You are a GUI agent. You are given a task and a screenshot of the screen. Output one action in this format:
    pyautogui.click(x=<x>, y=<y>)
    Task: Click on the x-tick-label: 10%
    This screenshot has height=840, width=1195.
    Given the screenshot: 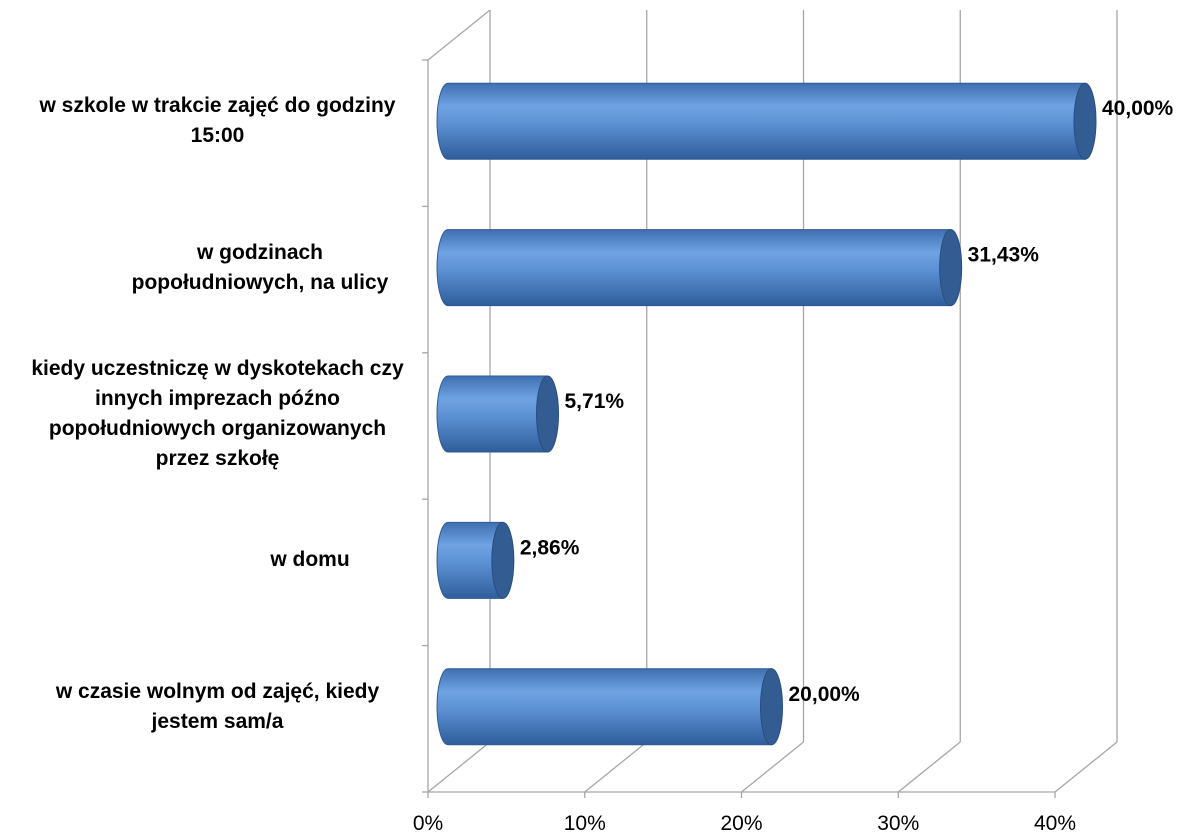 What is the action you would take?
    pyautogui.click(x=585, y=823)
    